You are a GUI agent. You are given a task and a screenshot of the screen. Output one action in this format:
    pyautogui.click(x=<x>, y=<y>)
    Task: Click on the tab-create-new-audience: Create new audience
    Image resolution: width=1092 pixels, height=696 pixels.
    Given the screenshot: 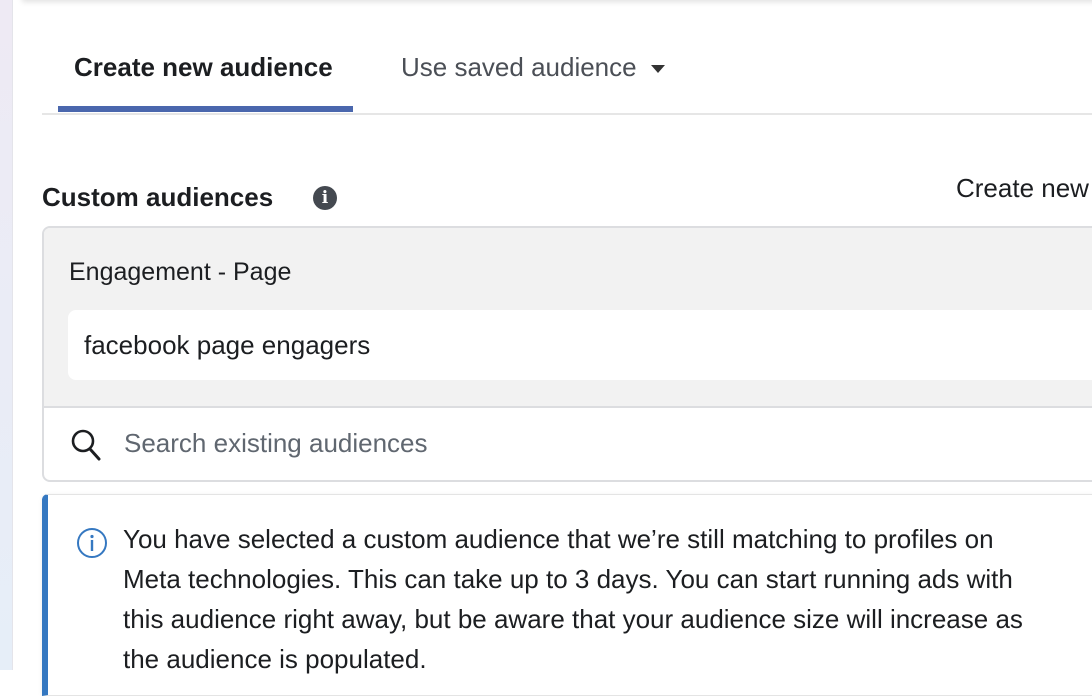 What is the action you would take?
    pyautogui.click(x=203, y=67)
    